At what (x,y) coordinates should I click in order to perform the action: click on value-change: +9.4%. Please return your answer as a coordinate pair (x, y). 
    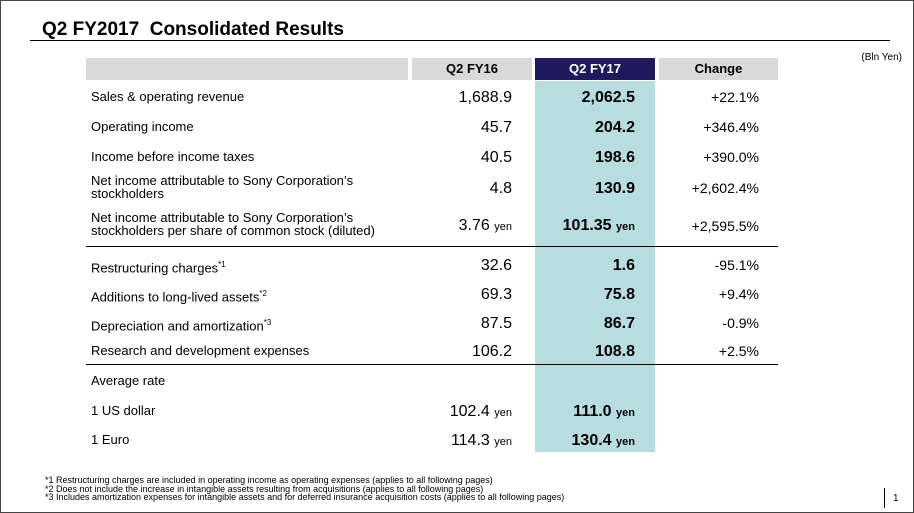
    Looking at the image, I should click on (738, 294).